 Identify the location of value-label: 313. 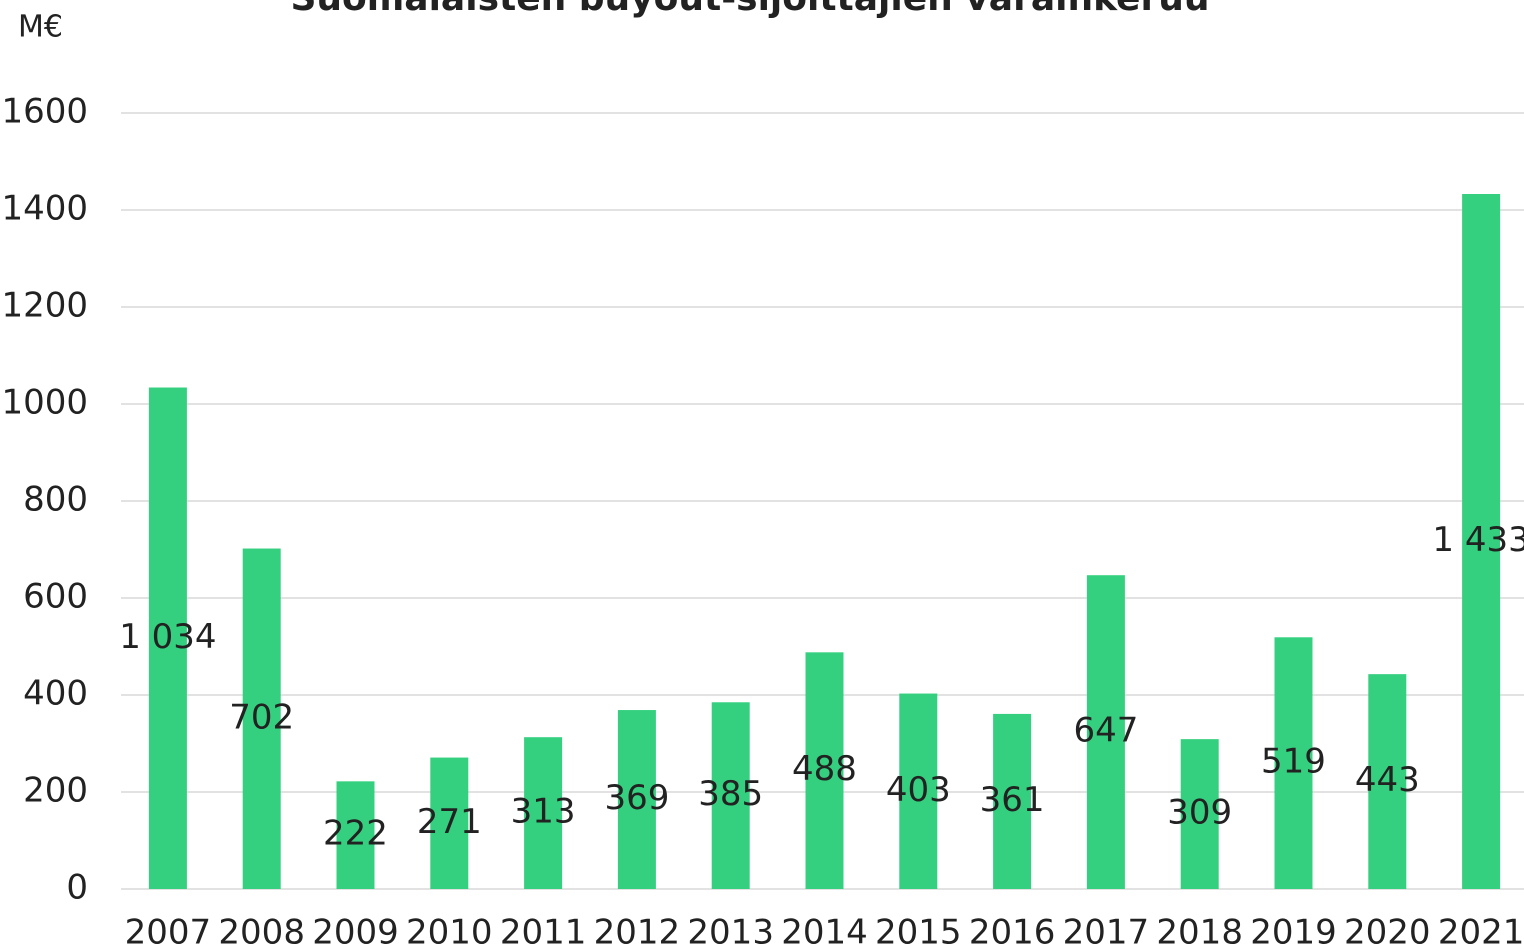
(543, 812).